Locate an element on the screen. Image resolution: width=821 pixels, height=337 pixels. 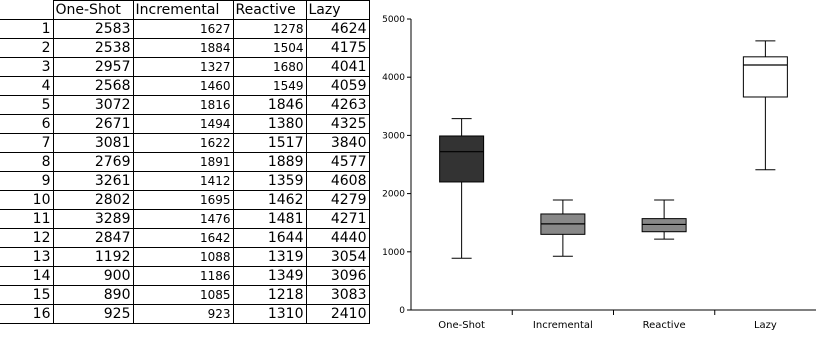
table-row: 8 2769 1891 1889 4577 is located at coordinates (185, 162).